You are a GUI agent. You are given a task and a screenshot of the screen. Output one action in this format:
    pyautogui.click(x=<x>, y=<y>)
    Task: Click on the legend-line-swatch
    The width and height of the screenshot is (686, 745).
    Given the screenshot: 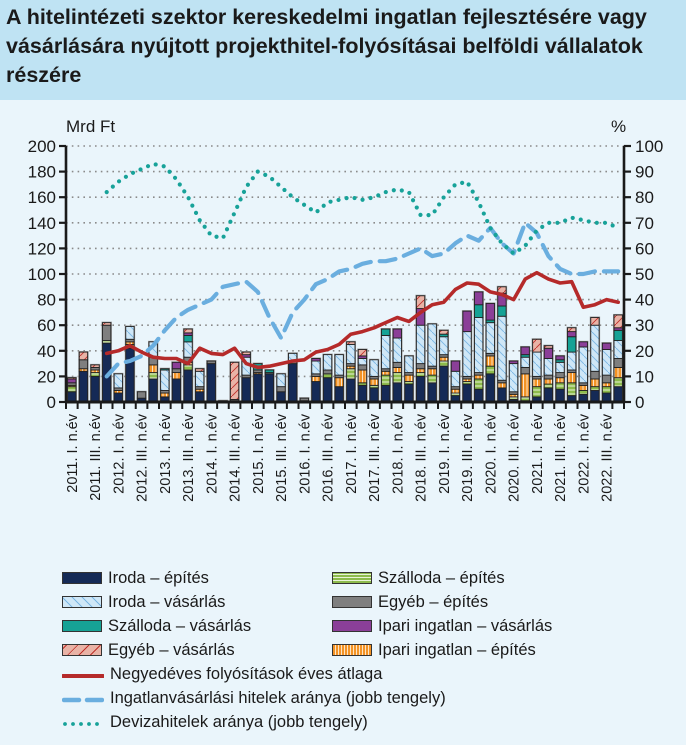 What is the action you would take?
    pyautogui.click(x=83, y=674)
    